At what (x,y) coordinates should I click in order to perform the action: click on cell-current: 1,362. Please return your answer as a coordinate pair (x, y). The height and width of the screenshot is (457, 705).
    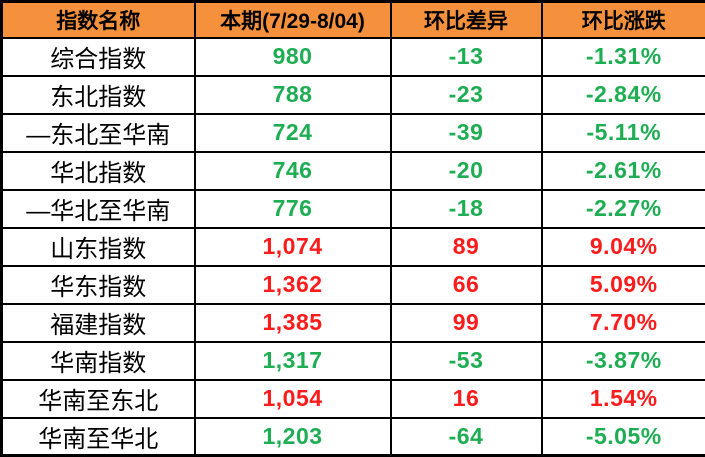
    Looking at the image, I should click on (292, 284).